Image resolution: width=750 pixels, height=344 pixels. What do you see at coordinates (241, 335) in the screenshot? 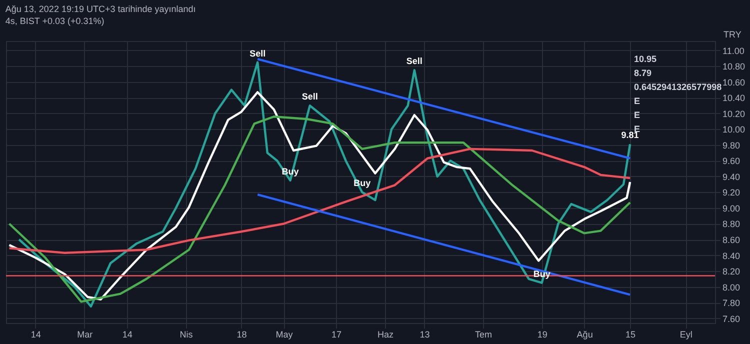
I see `x-tick-label: 18` at bounding box center [241, 335].